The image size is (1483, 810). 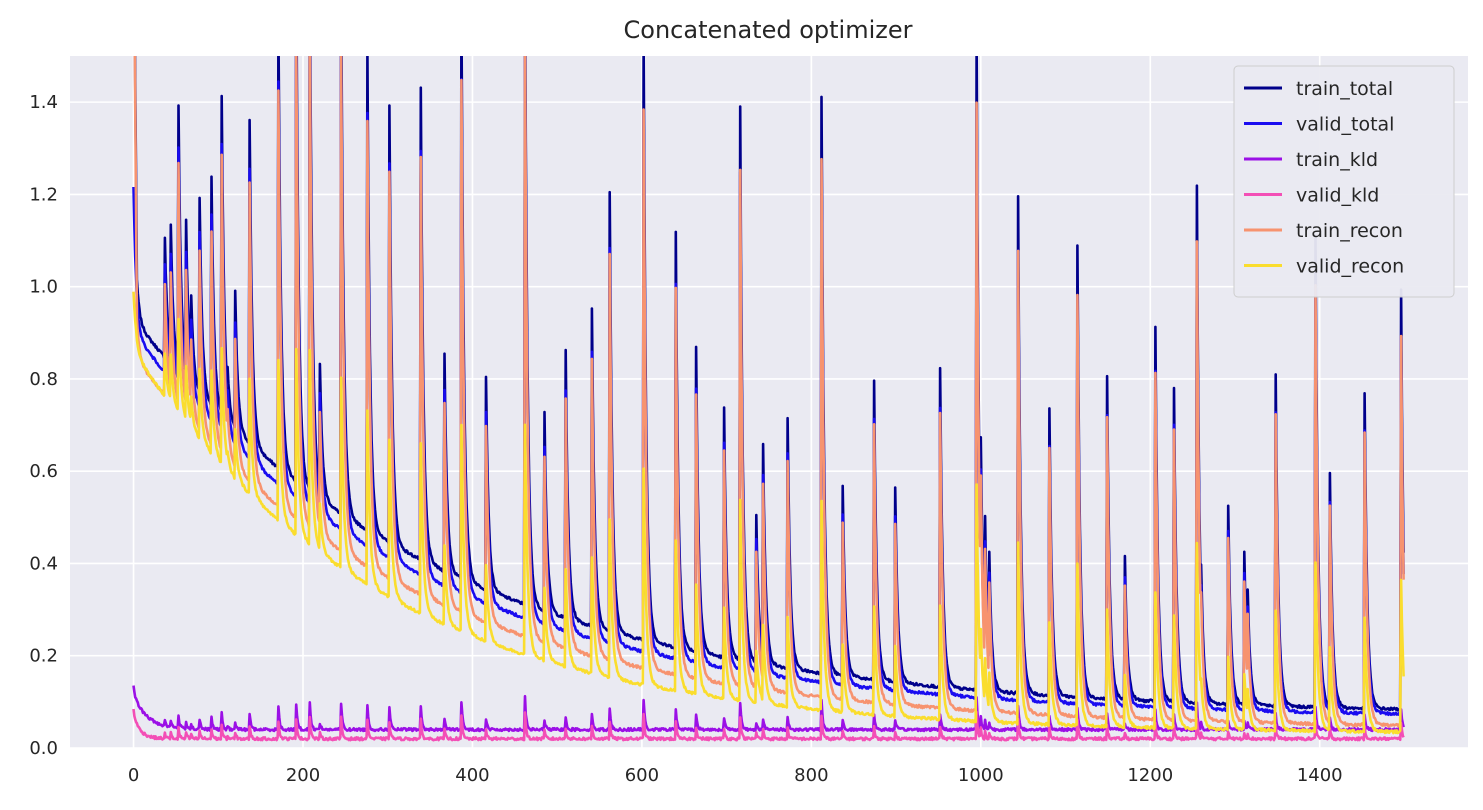 What do you see at coordinates (303, 775) in the screenshot?
I see `x-tick-label: 200` at bounding box center [303, 775].